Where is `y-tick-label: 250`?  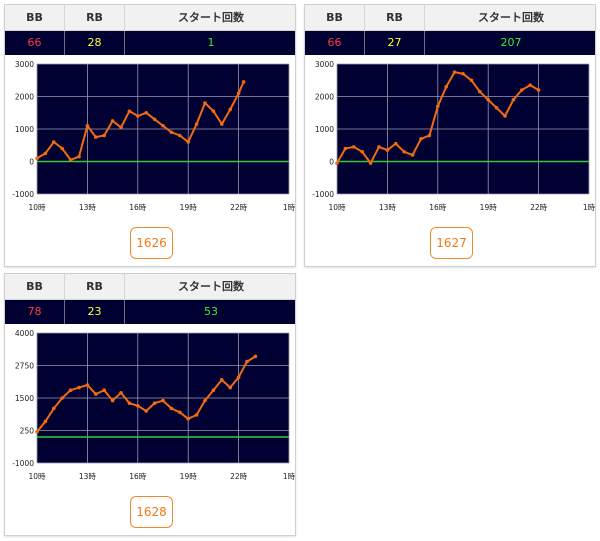 y-tick-label: 250 is located at coordinates (27, 431).